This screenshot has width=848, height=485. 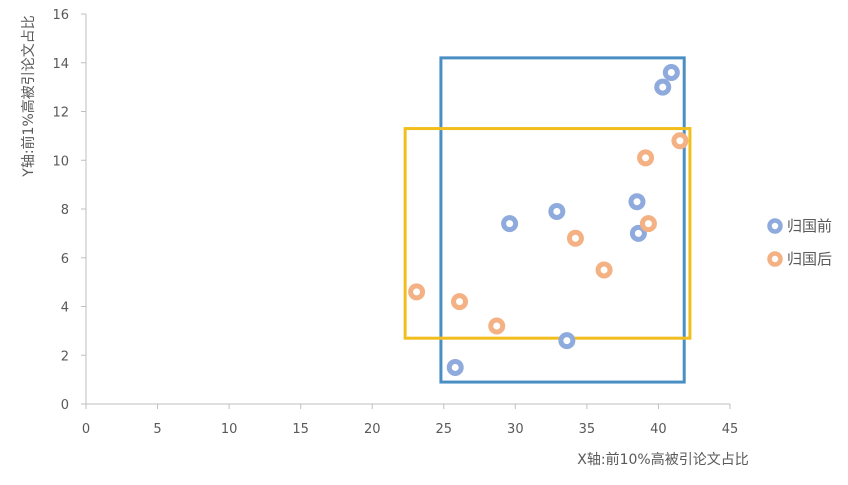 What do you see at coordinates (86, 429) in the screenshot?
I see `x-tick-label: 0` at bounding box center [86, 429].